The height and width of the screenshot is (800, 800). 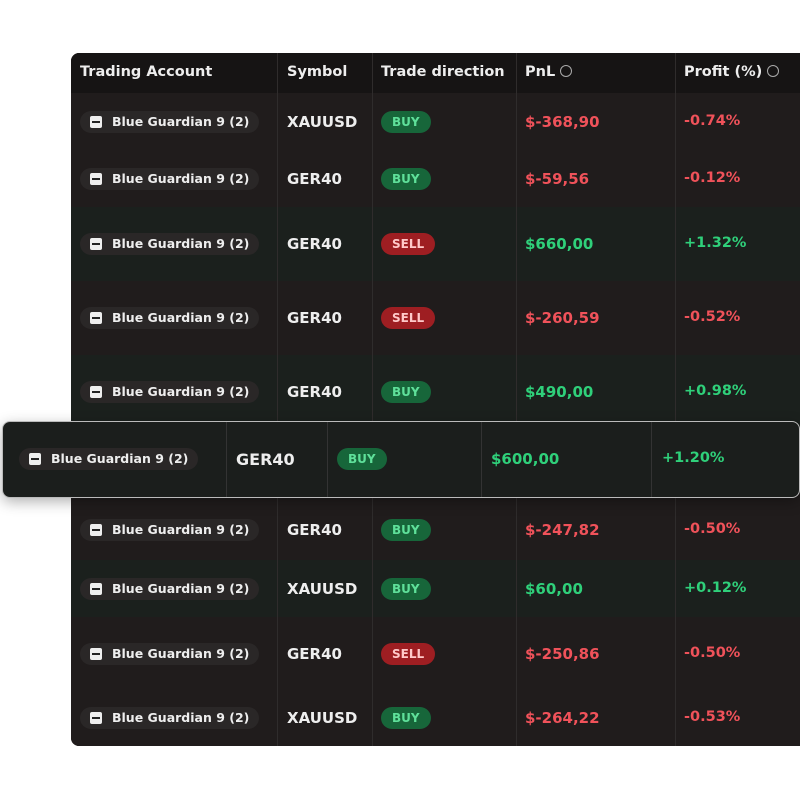 What do you see at coordinates (435, 589) in the screenshot?
I see `table-row: Blue Guardian 9 (2) XAUUSD BUY $60,00 +0.12%` at bounding box center [435, 589].